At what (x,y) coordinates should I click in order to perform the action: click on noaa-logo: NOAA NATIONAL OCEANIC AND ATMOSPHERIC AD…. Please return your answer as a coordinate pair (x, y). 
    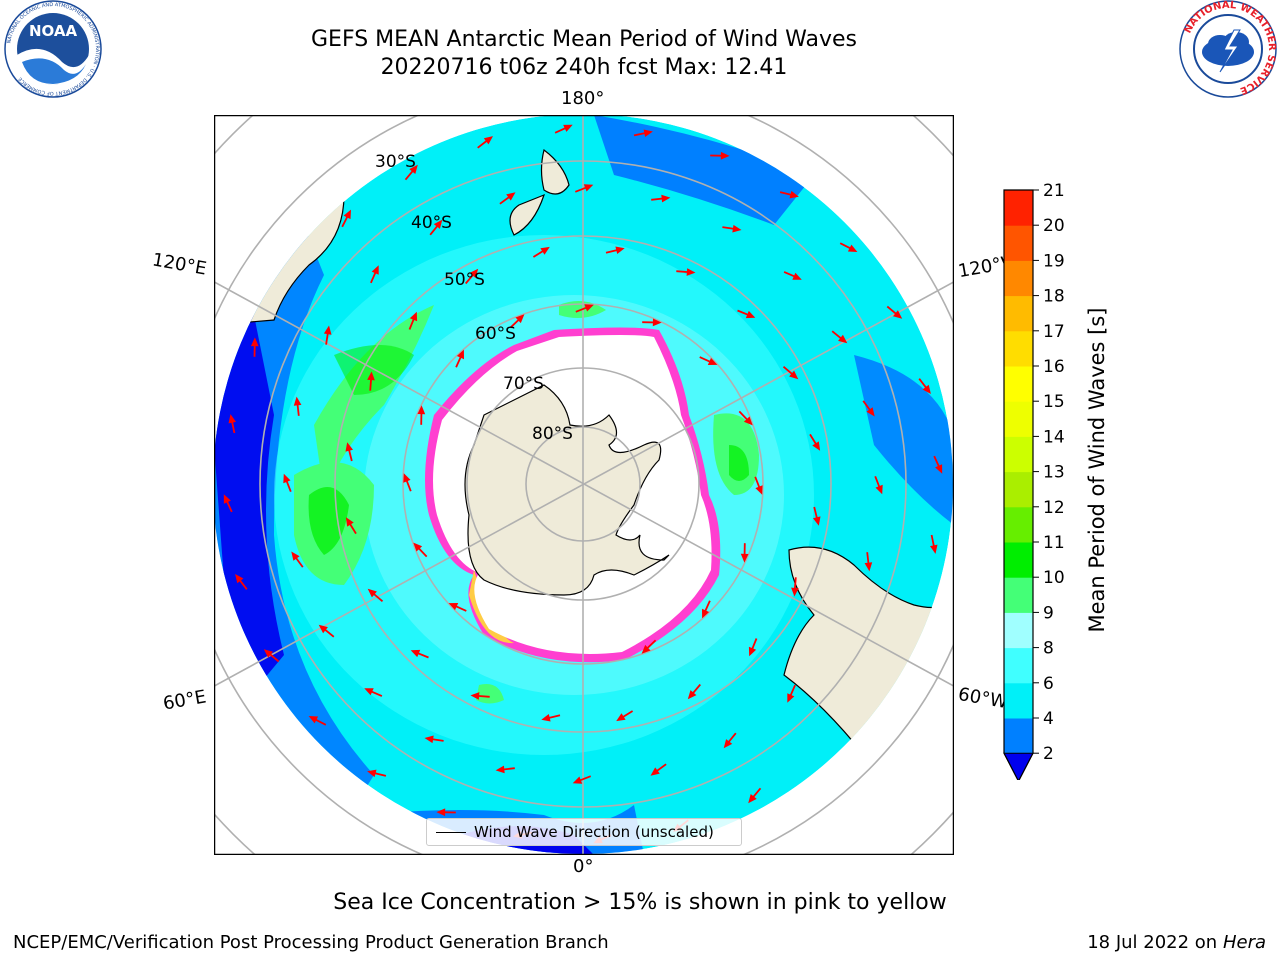
    Looking at the image, I should click on (53, 49).